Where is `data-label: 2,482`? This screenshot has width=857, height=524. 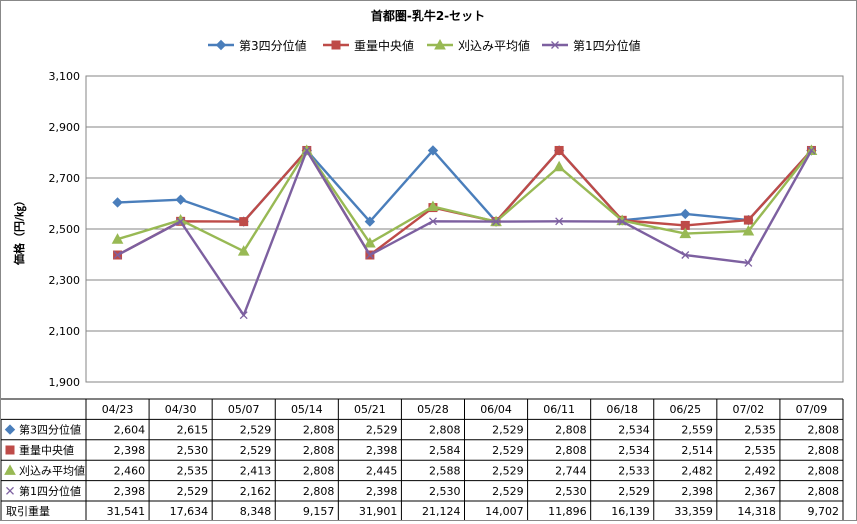
data-label: 2,482 is located at coordinates (697, 470).